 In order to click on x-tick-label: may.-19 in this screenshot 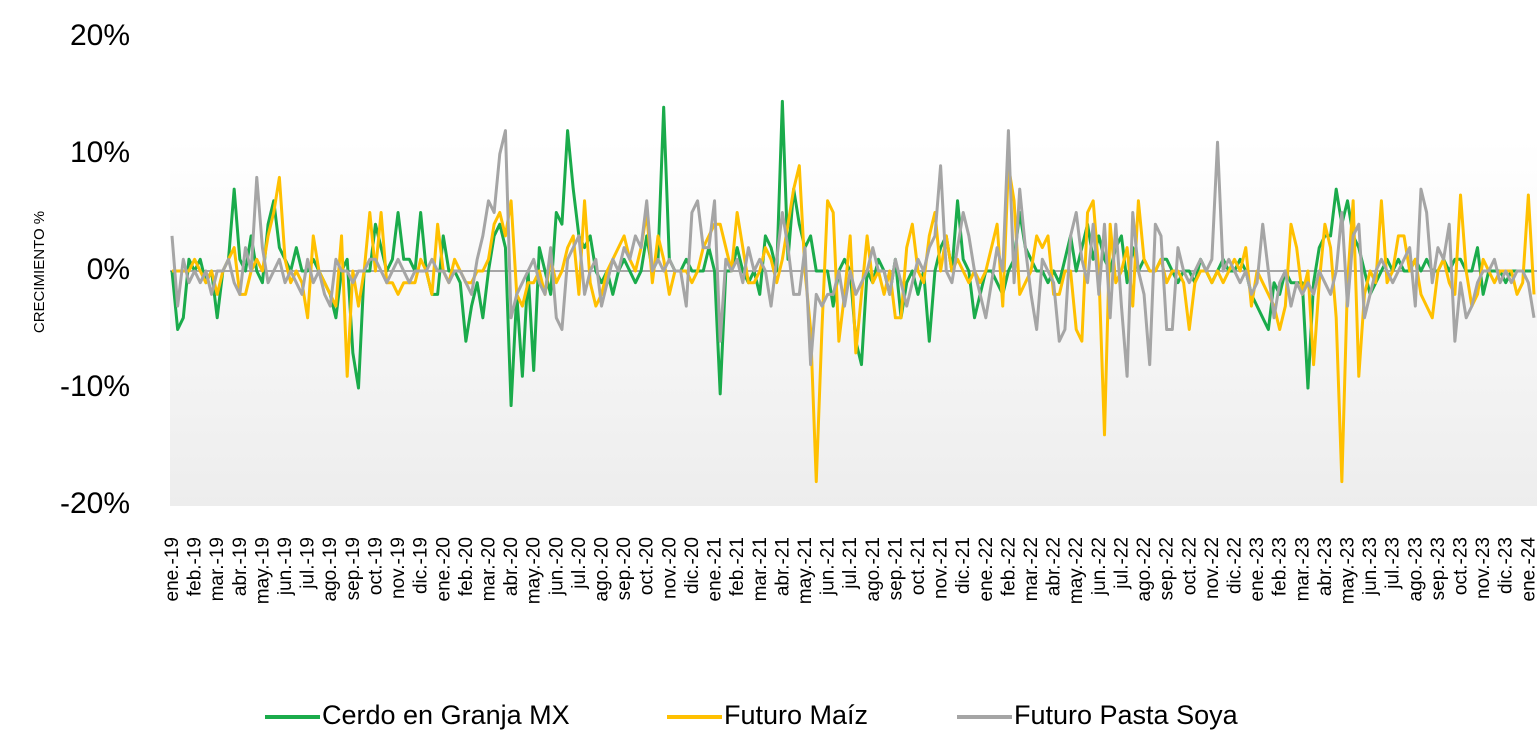, I will do `click(262, 570)`.